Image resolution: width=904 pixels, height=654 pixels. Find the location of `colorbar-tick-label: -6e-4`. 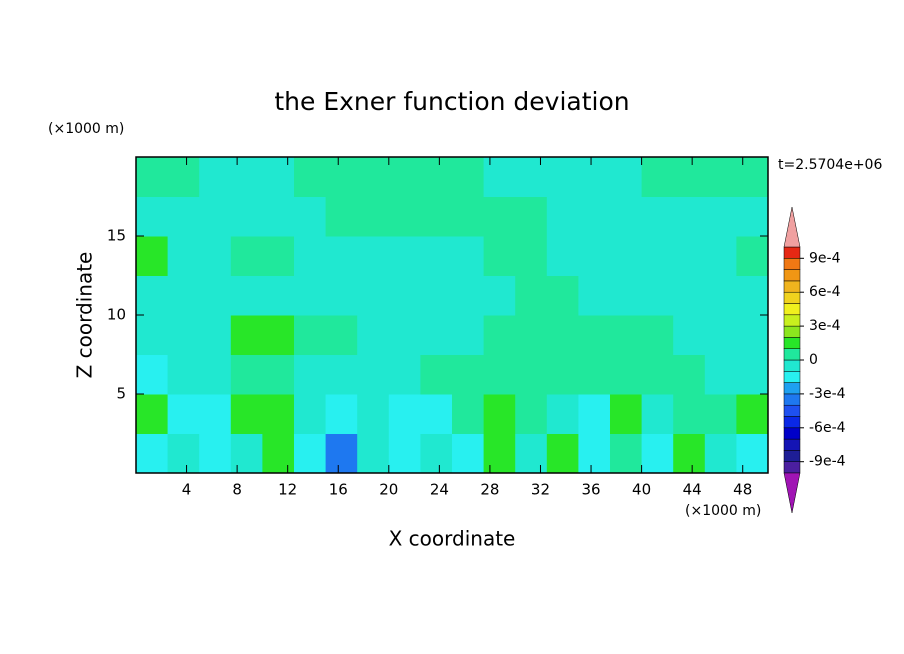

colorbar-tick-label: -6e-4 is located at coordinates (827, 428).